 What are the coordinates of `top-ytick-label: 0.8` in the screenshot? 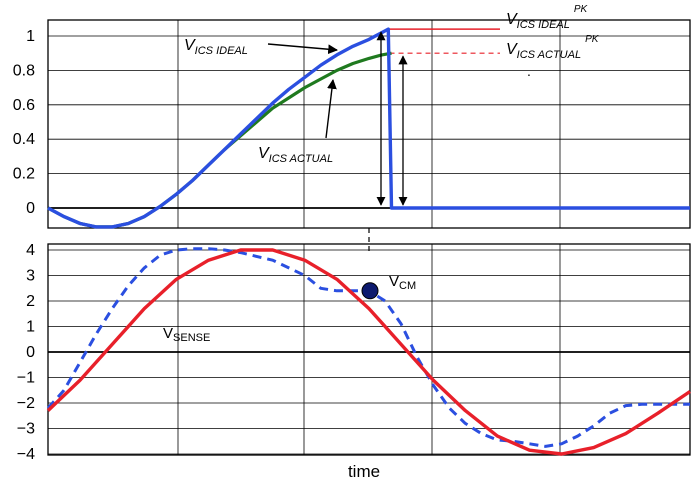 It's located at (24, 70).